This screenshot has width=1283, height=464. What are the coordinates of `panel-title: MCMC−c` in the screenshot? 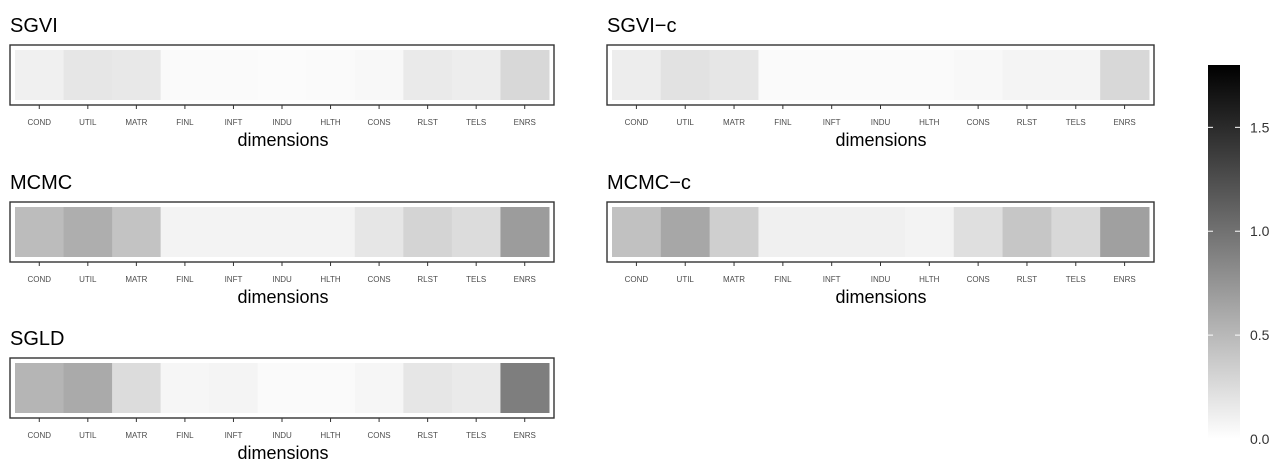 It's located at (649, 183).